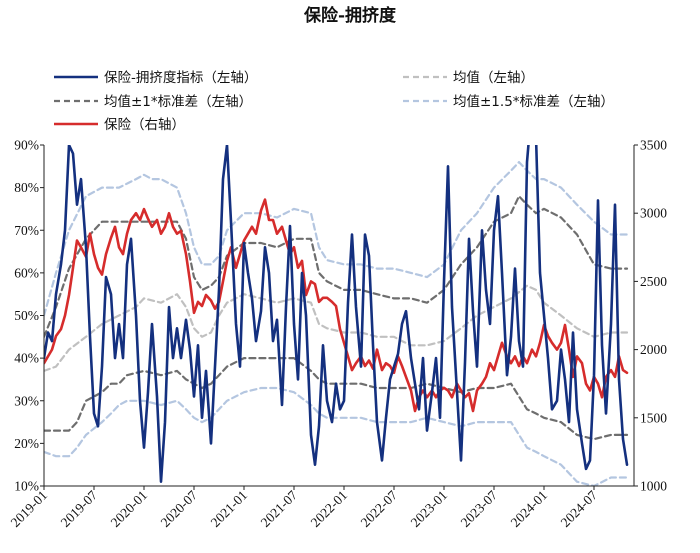 The width and height of the screenshot is (700, 553). I want to click on y-left-tick-label: 90%, so click(26, 145).